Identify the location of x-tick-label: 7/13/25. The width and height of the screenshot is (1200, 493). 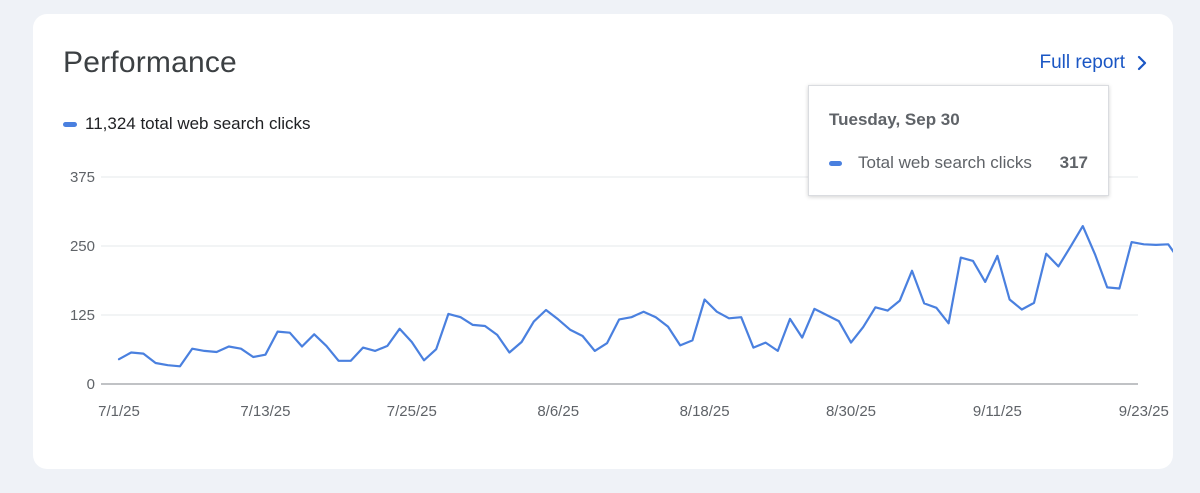
(265, 411).